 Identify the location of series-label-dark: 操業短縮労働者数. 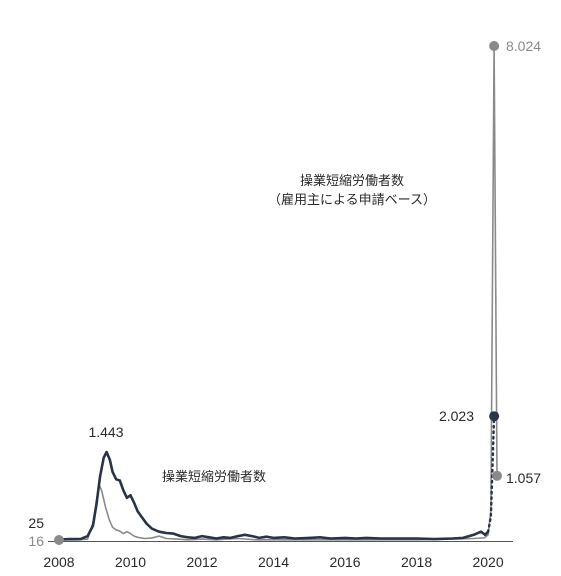
(214, 476).